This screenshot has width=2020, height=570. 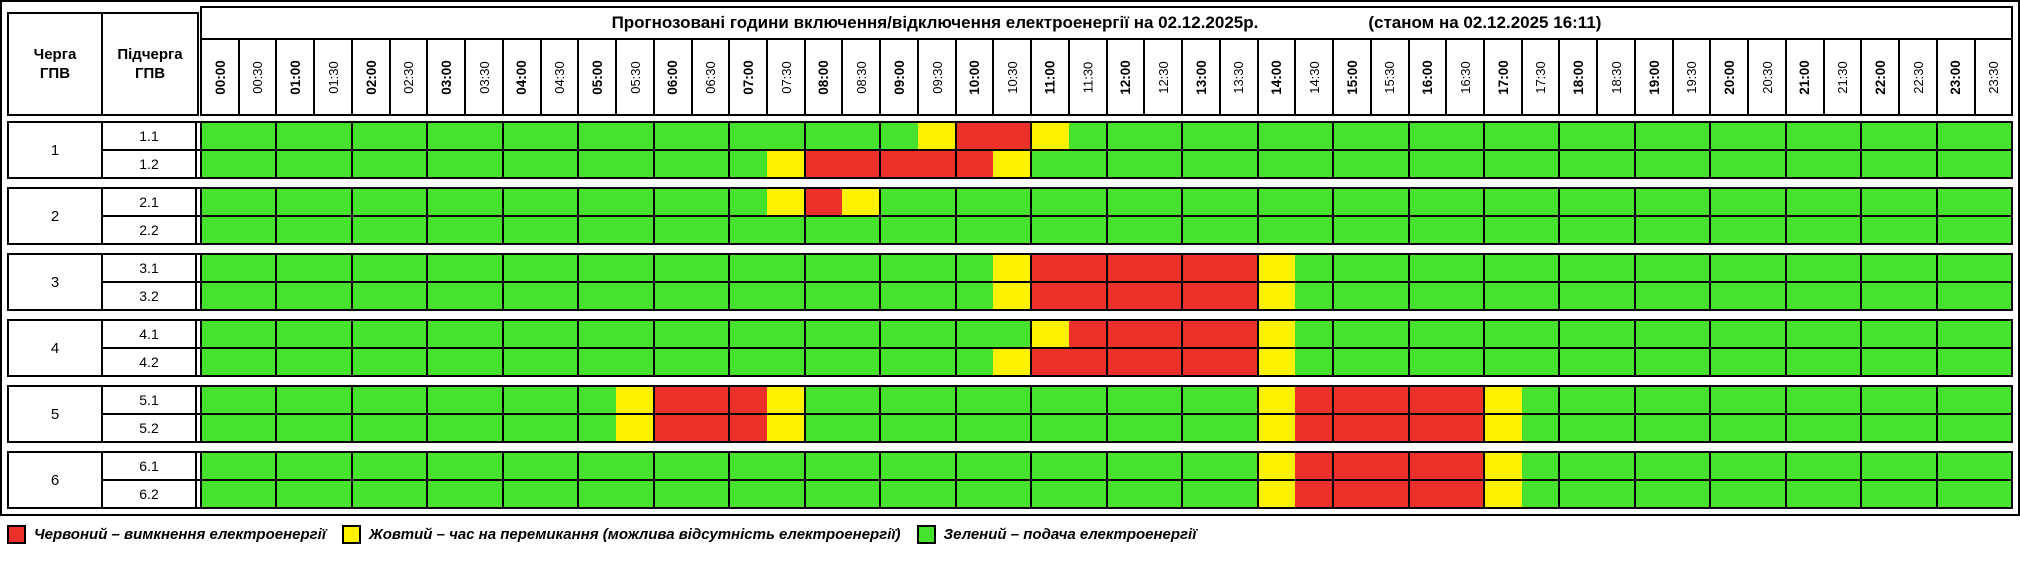 What do you see at coordinates (634, 428) in the screenshot?
I see `slot-05-30-switching` at bounding box center [634, 428].